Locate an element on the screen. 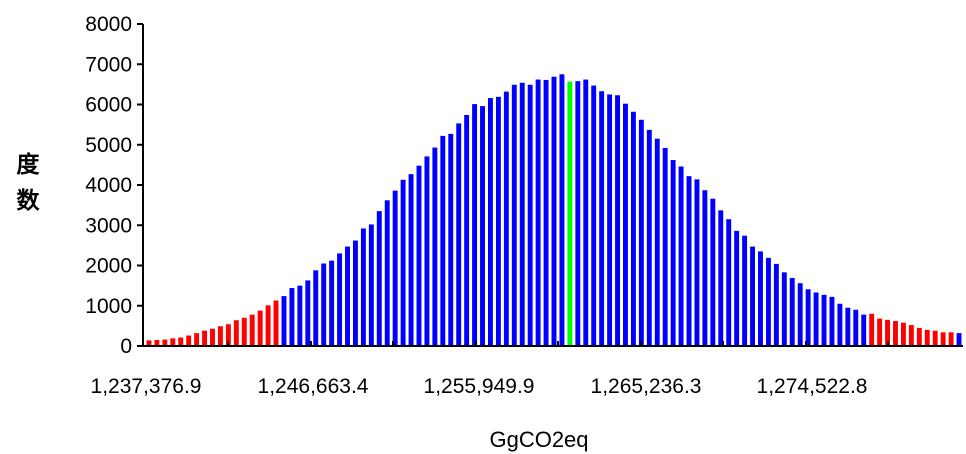  y-tick-label: 3000 is located at coordinates (108, 225).